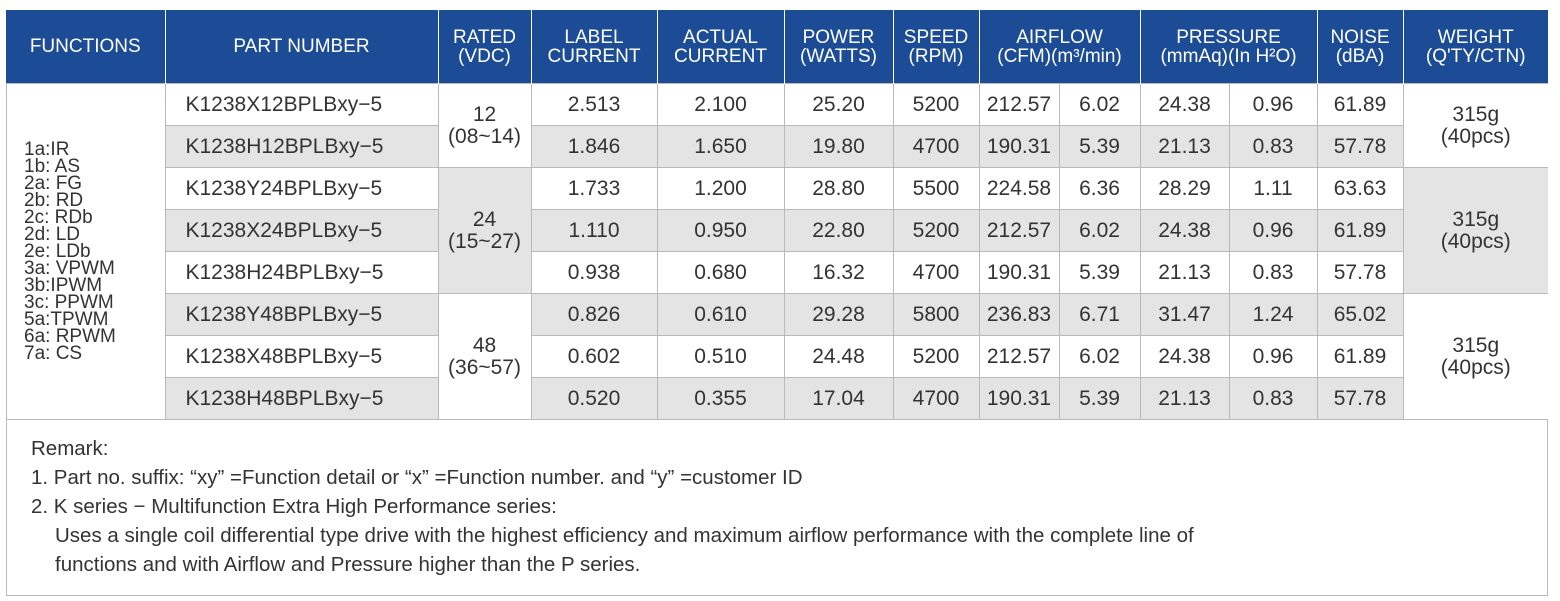 The image size is (1560, 601). I want to click on power-cell: 19.80, so click(838, 146).